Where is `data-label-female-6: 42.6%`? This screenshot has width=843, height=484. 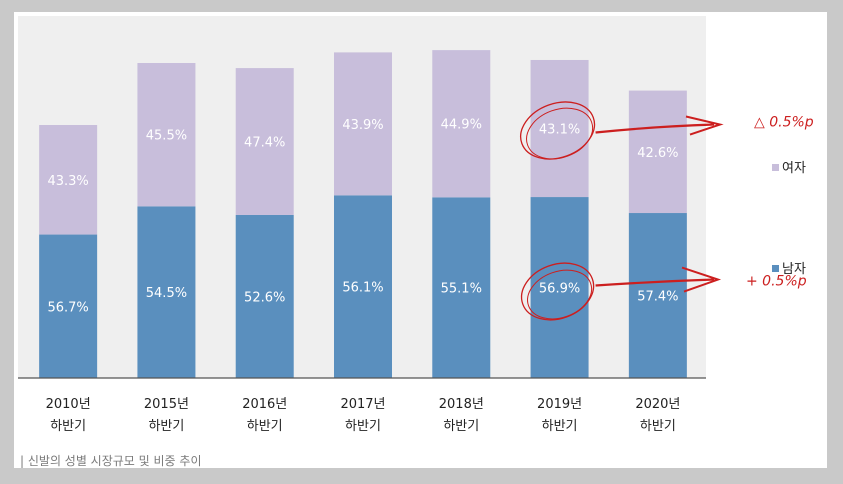
data-label-female-6: 42.6% is located at coordinates (657, 153).